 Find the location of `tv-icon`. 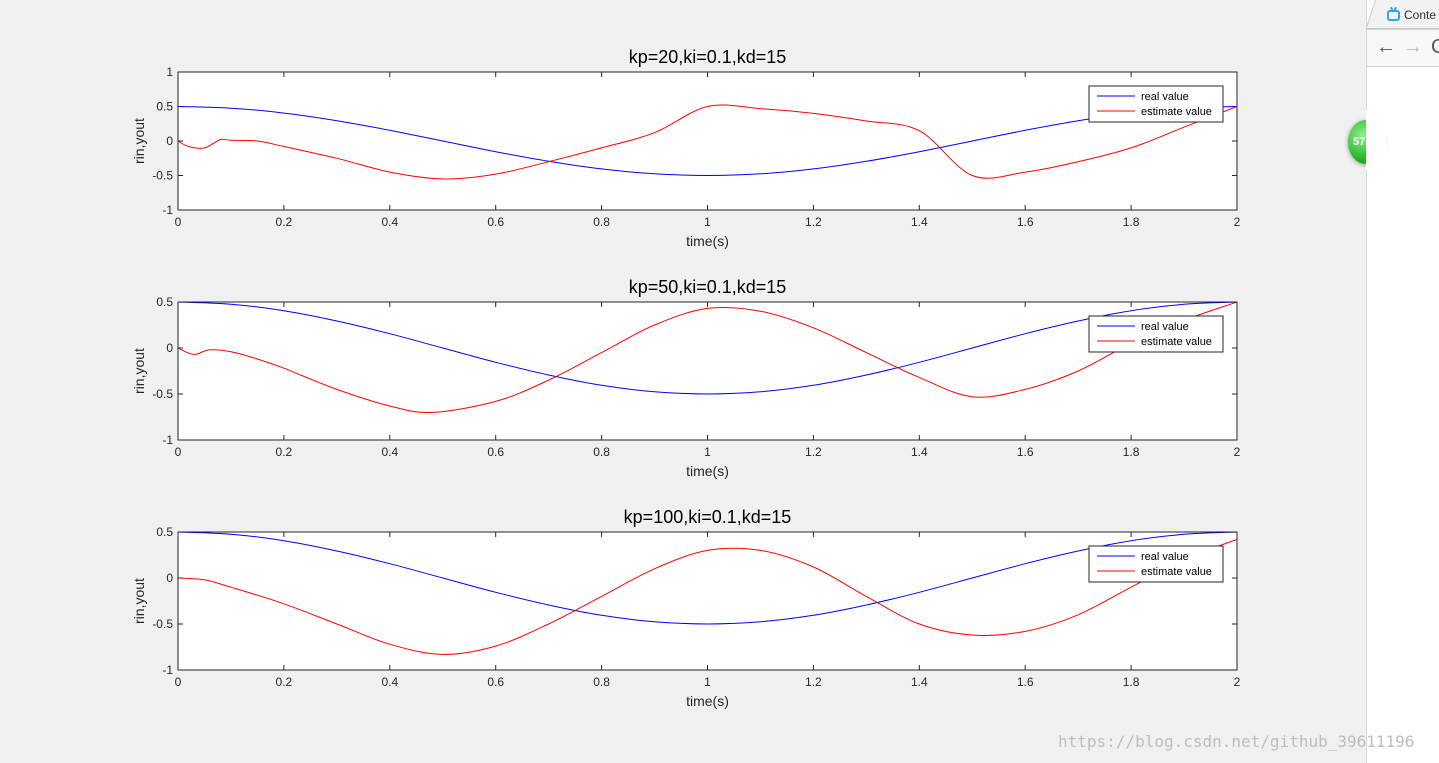

tv-icon is located at coordinates (1393, 15).